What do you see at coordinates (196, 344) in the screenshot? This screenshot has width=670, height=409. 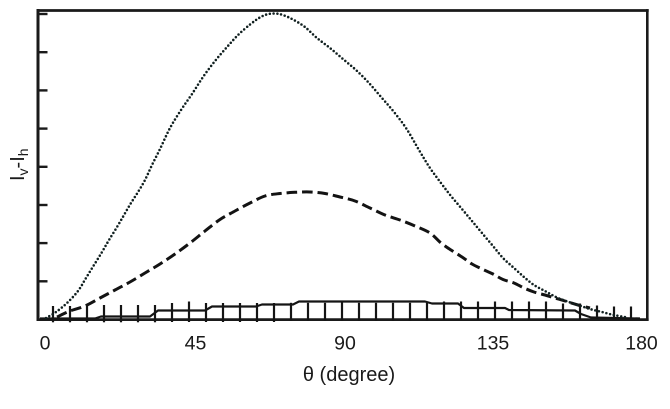 I see `svg-text: 45` at bounding box center [196, 344].